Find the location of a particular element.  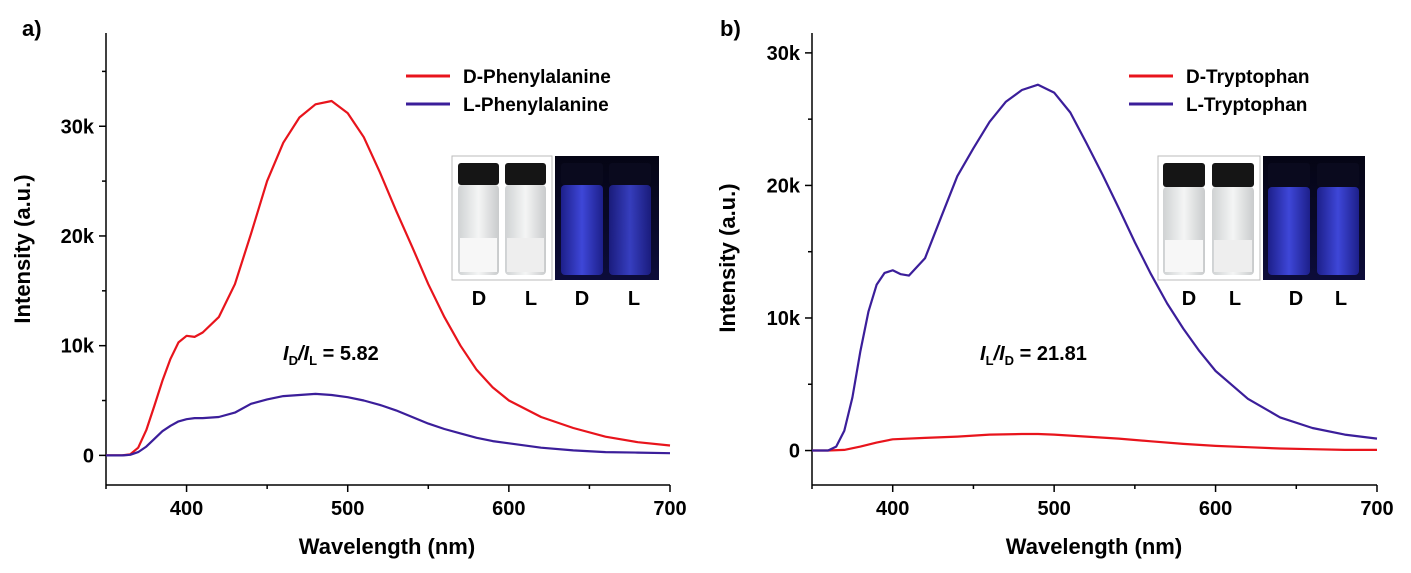

legend-label-d-phenylalanine: D-Phenylalanine is located at coordinates (537, 77).